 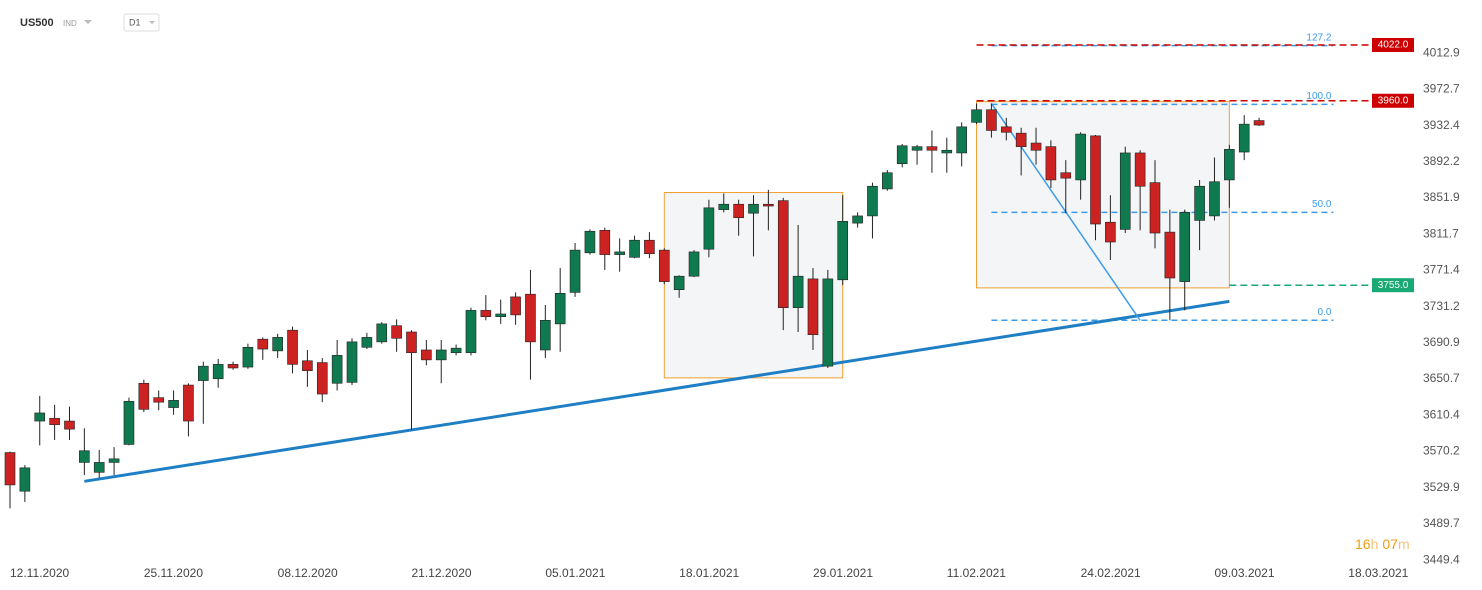 I want to click on countdown-hours: 16, so click(x=1363, y=544).